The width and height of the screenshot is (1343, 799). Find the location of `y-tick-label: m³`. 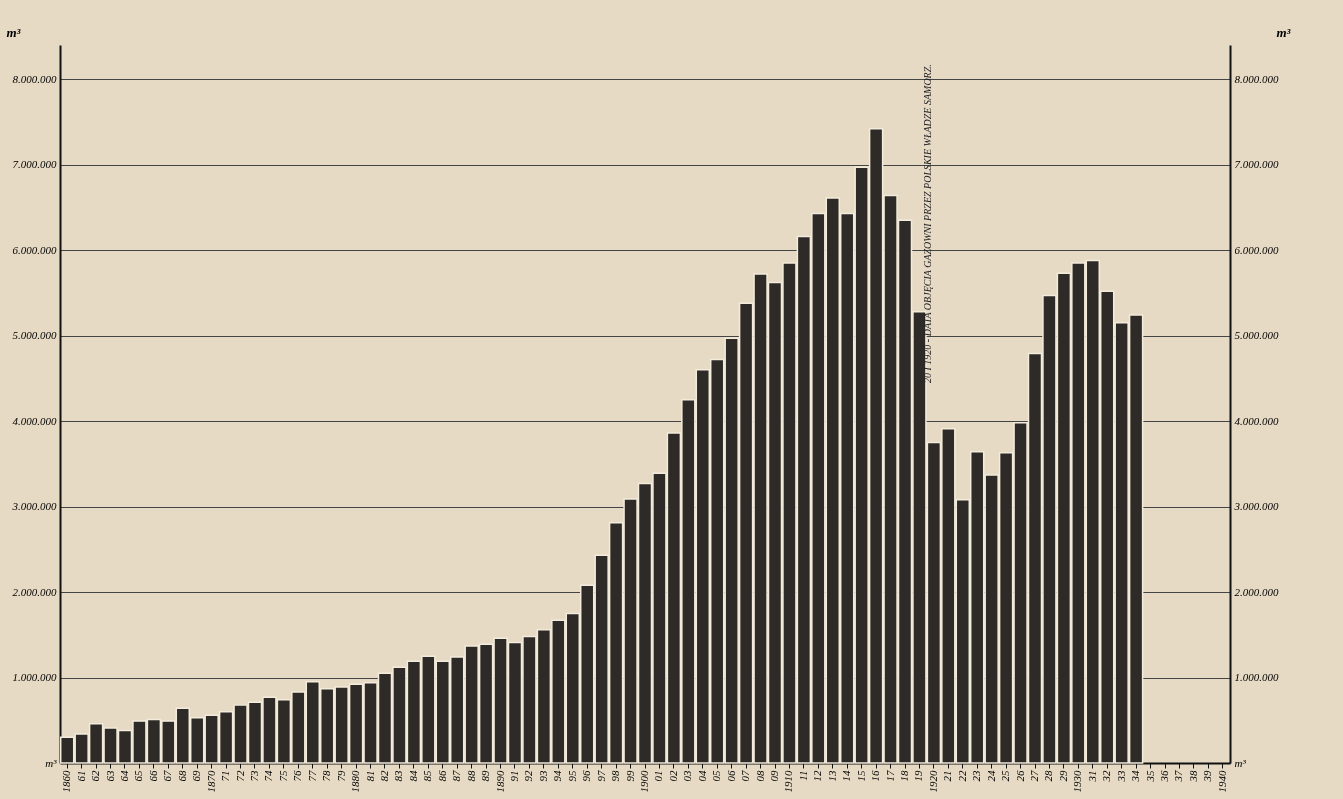

y-tick-label: m³ is located at coordinates (51, 762).